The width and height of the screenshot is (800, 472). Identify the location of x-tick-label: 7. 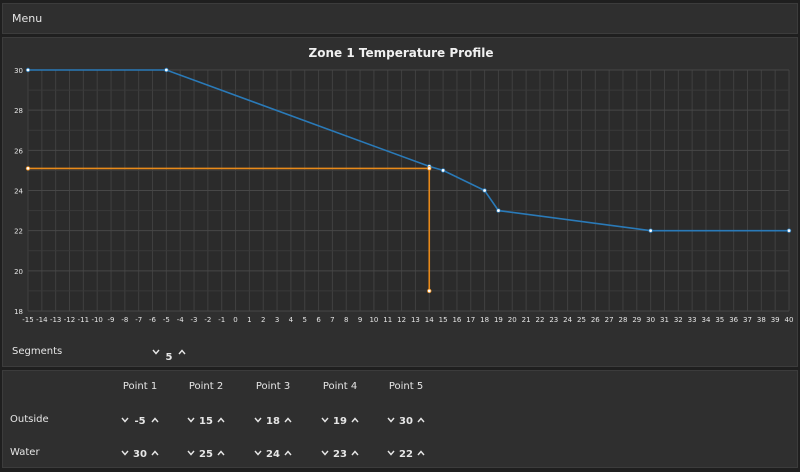
(332, 320).